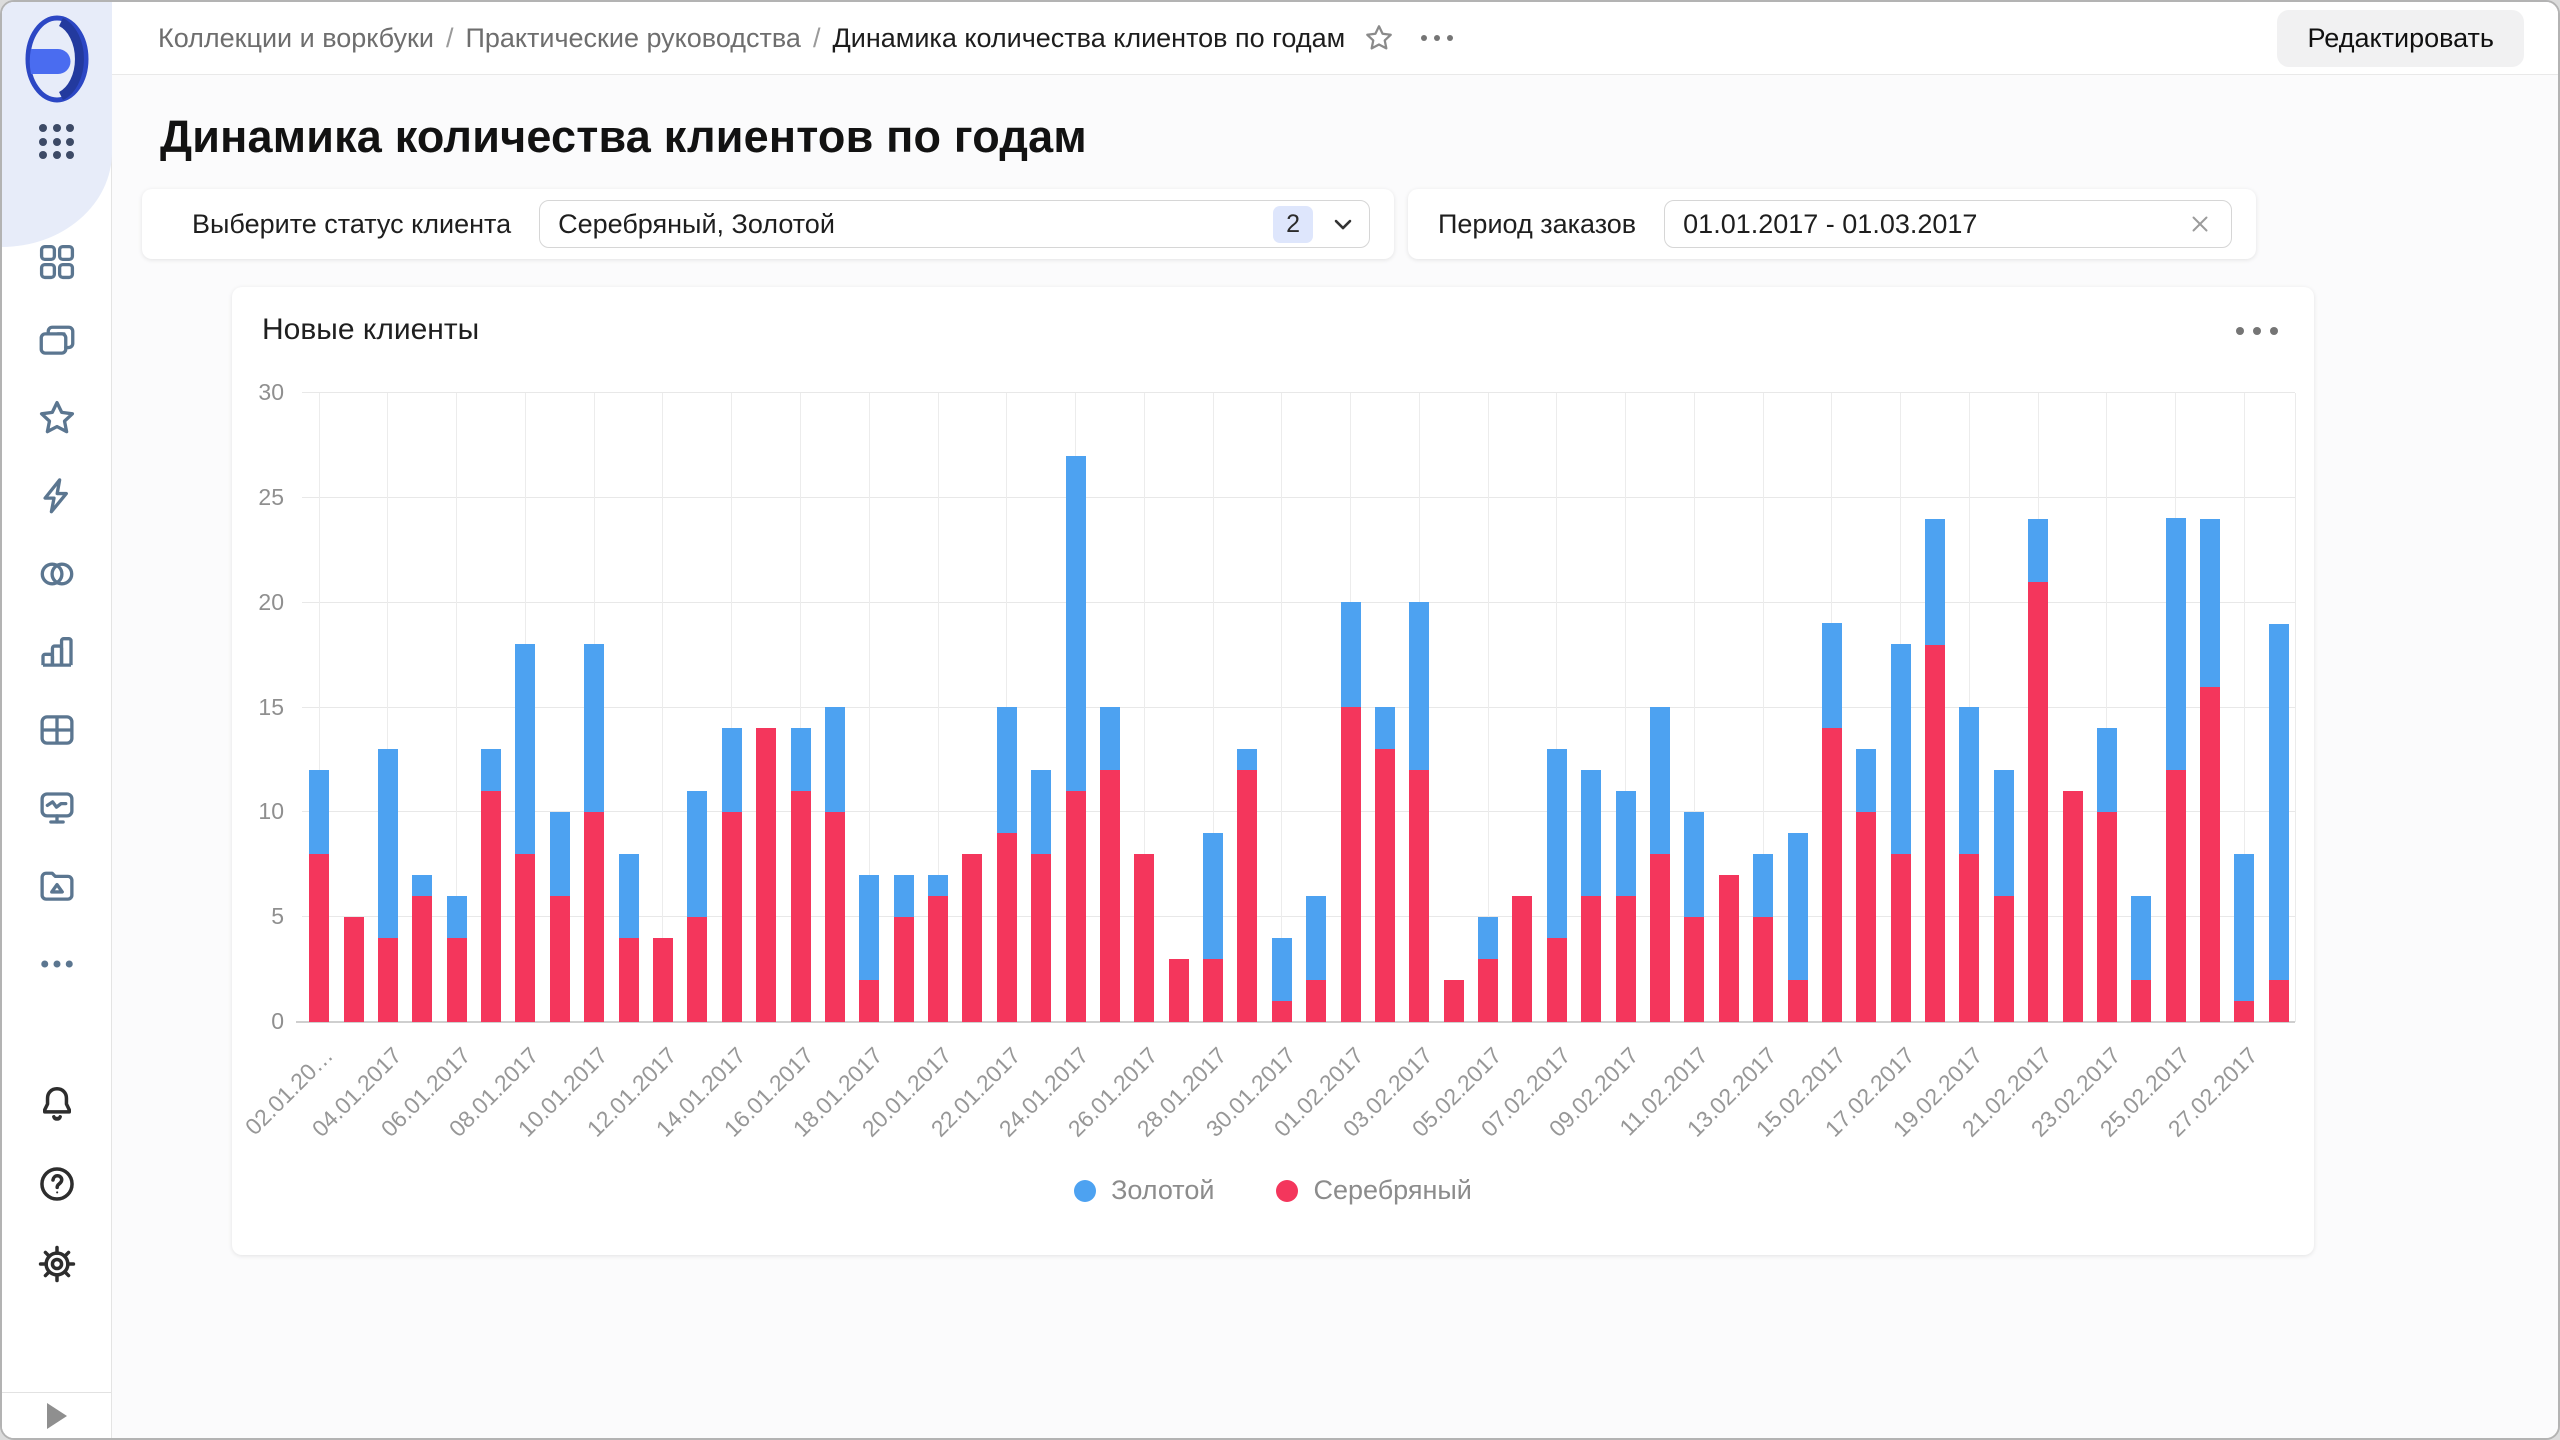 The image size is (2560, 1440). I want to click on favorites-star-icon, so click(57, 418).